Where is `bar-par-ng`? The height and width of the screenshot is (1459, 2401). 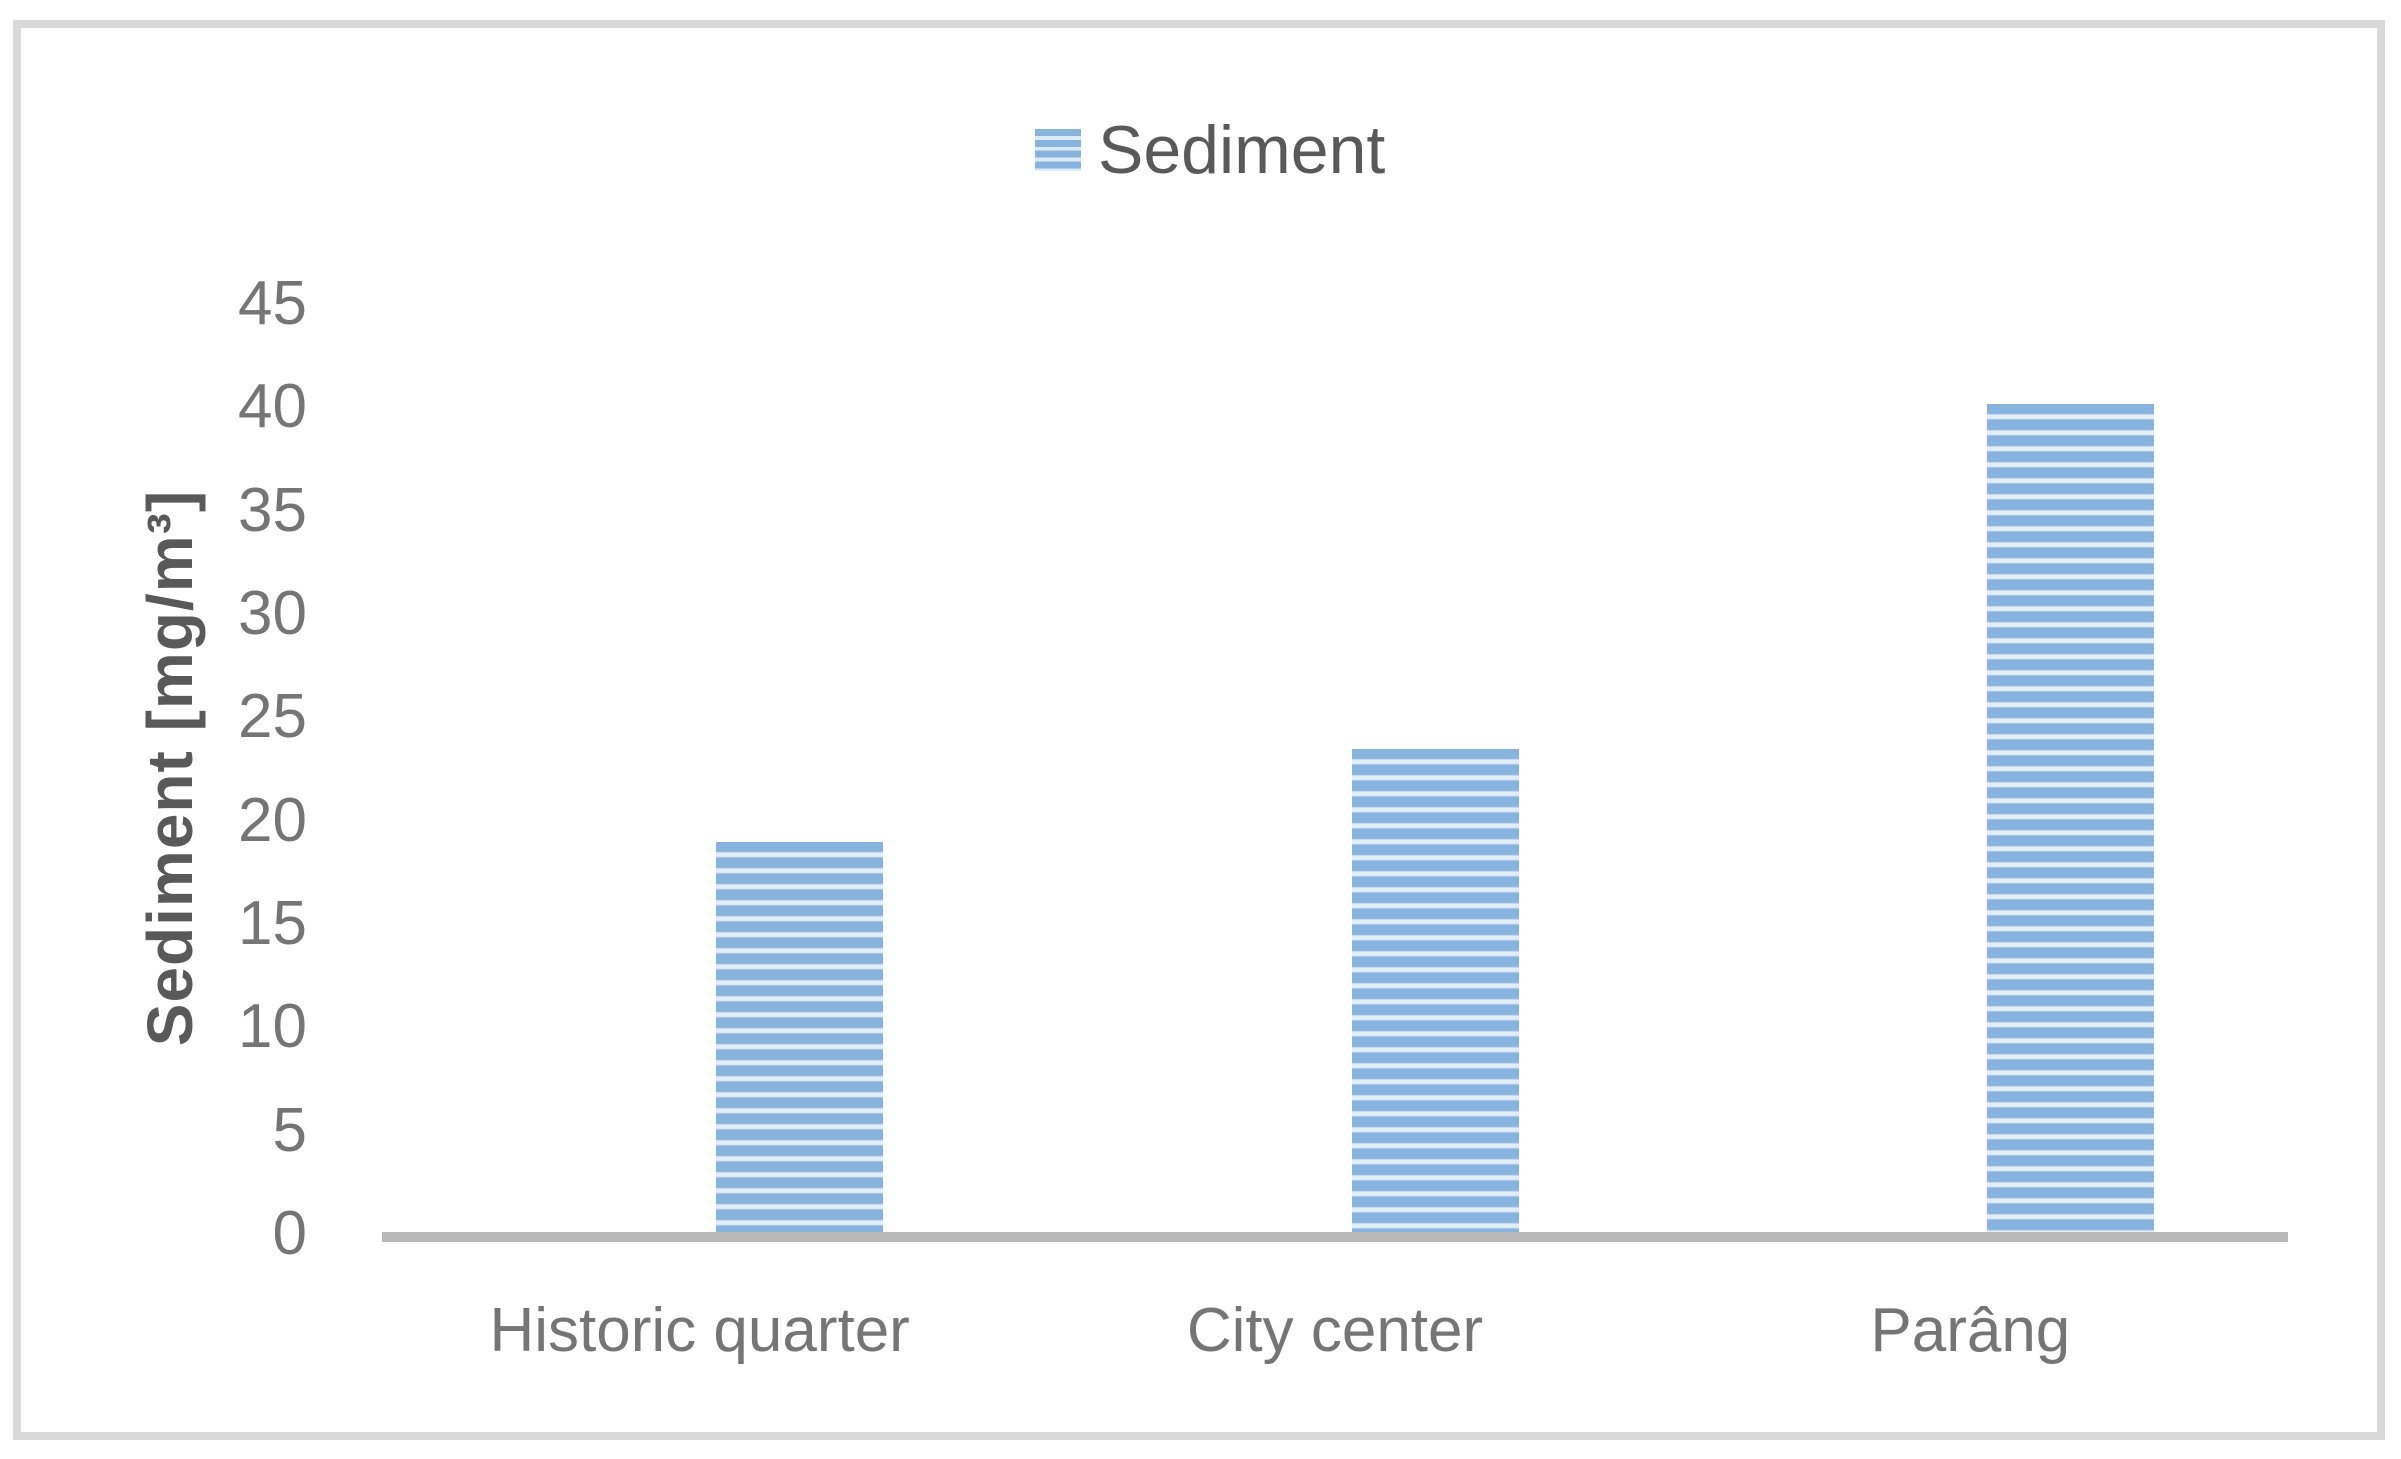
bar-par-ng is located at coordinates (2070, 818).